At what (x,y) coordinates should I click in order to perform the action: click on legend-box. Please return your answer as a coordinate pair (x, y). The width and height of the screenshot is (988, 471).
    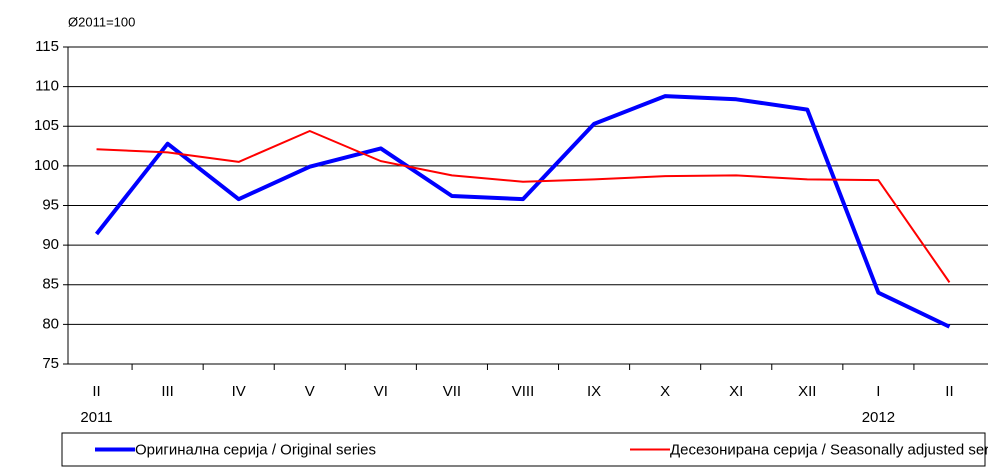
    Looking at the image, I should click on (523, 449).